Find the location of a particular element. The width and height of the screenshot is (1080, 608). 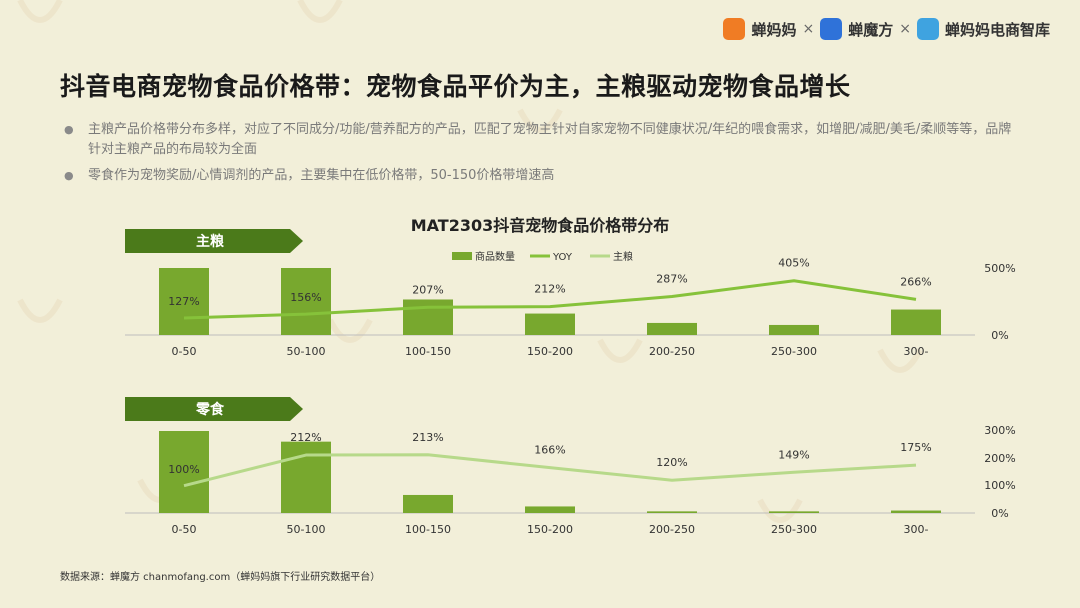

brand-chanmofang: 蝉魔方 is located at coordinates (871, 29).